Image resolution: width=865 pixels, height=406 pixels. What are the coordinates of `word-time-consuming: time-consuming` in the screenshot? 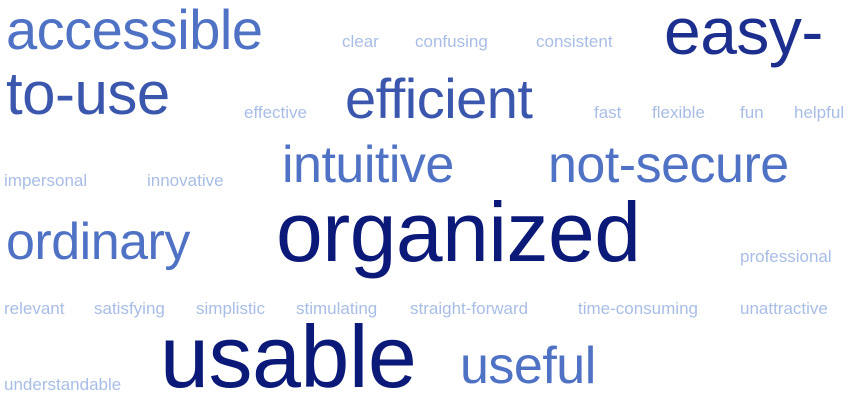 It's located at (638, 308).